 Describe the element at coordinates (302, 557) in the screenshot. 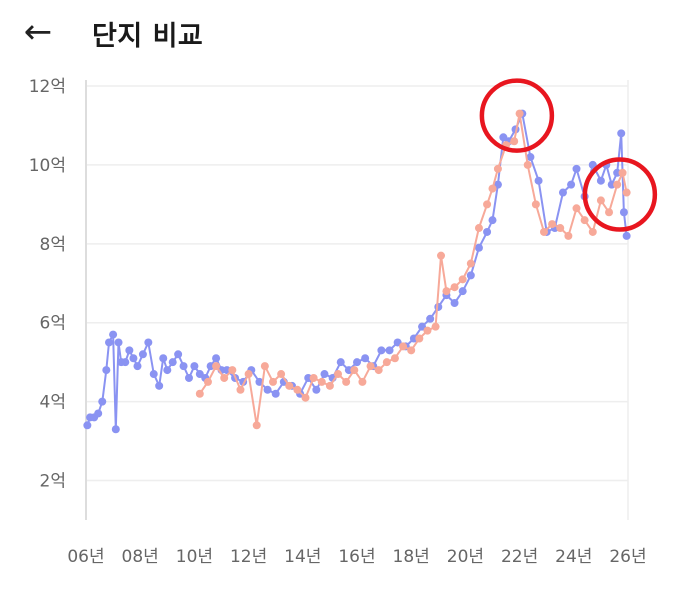

I see `x-tick-label: 14년` at that location.